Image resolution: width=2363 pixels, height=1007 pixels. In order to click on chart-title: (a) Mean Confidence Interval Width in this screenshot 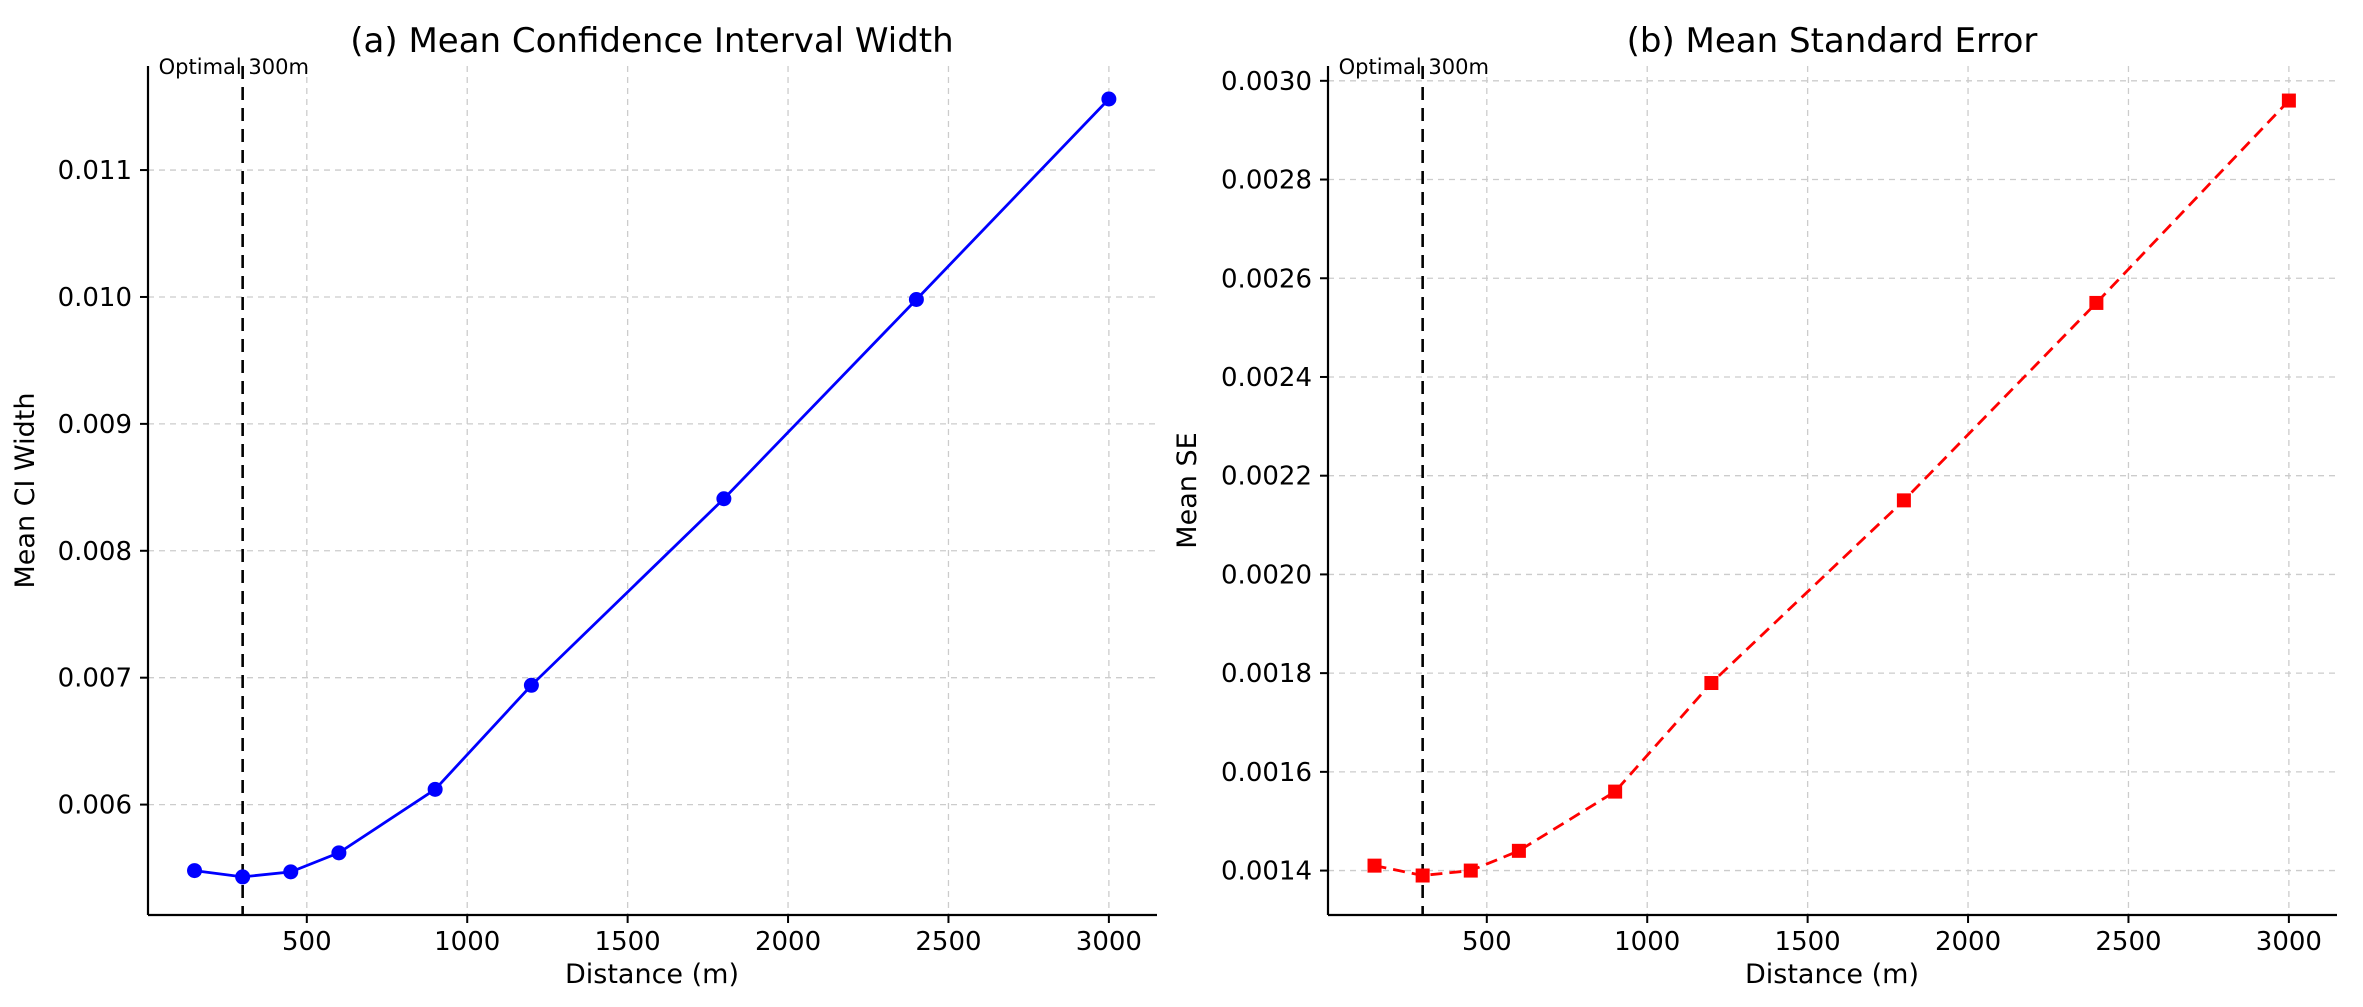, I will do `click(651, 41)`.